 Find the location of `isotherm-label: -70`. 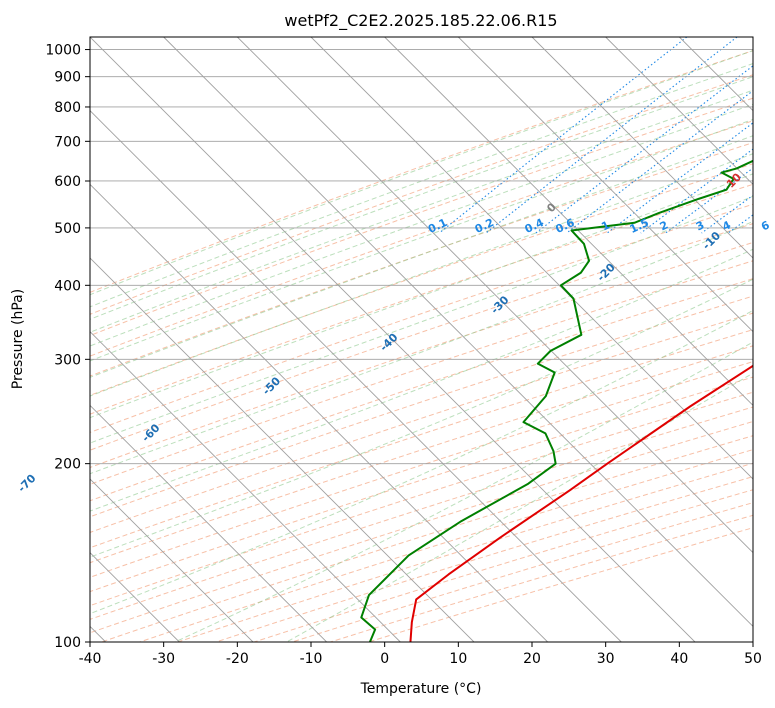

isotherm-label: -70 is located at coordinates (26, 483).